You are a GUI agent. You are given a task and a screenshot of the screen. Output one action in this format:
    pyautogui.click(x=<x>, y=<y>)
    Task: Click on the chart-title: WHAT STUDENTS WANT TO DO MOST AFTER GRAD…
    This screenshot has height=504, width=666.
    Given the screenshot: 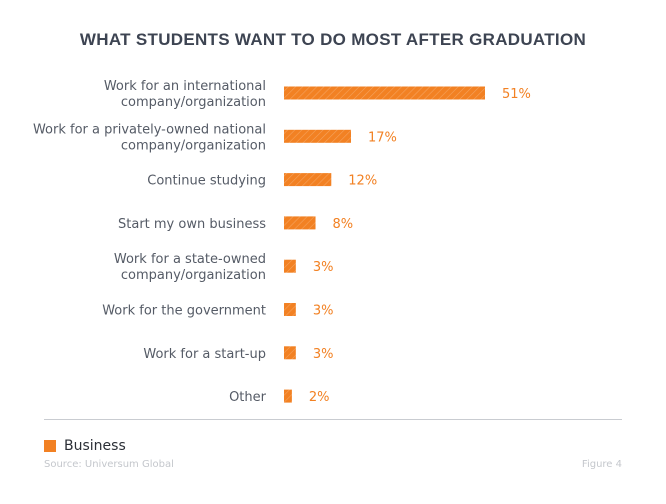 What is the action you would take?
    pyautogui.click(x=333, y=39)
    